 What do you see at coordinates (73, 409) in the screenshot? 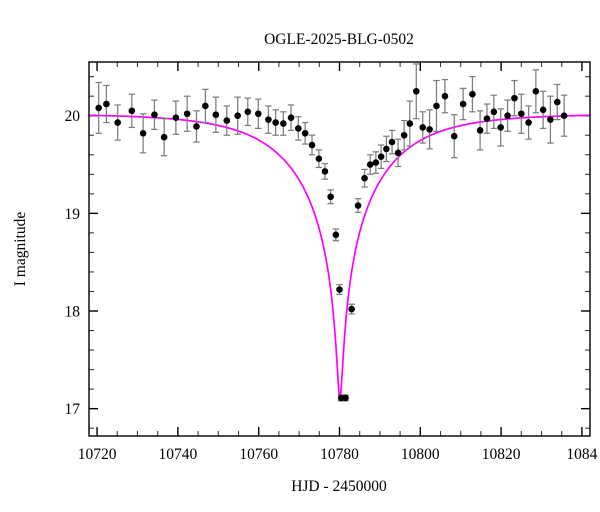
I see `y-tick-label: 17` at bounding box center [73, 409].